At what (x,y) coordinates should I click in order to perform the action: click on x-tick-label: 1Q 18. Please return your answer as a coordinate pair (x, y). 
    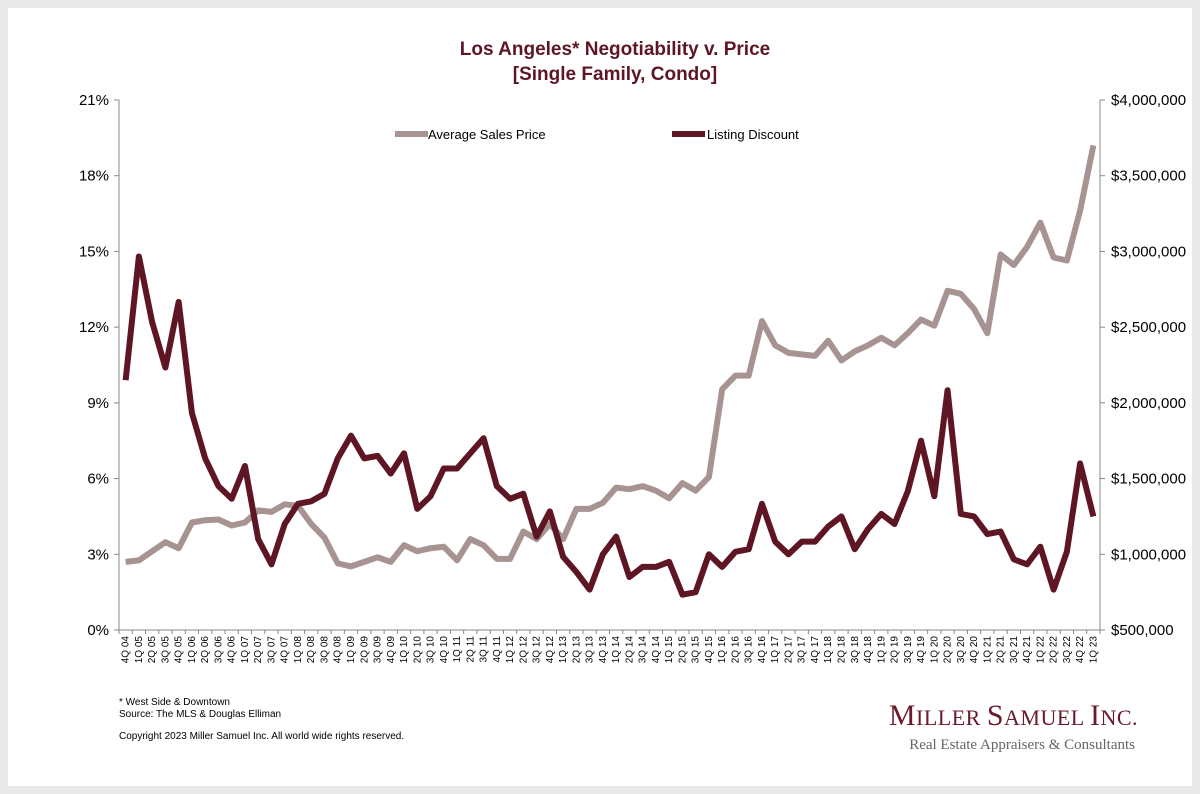
    Looking at the image, I should click on (828, 650).